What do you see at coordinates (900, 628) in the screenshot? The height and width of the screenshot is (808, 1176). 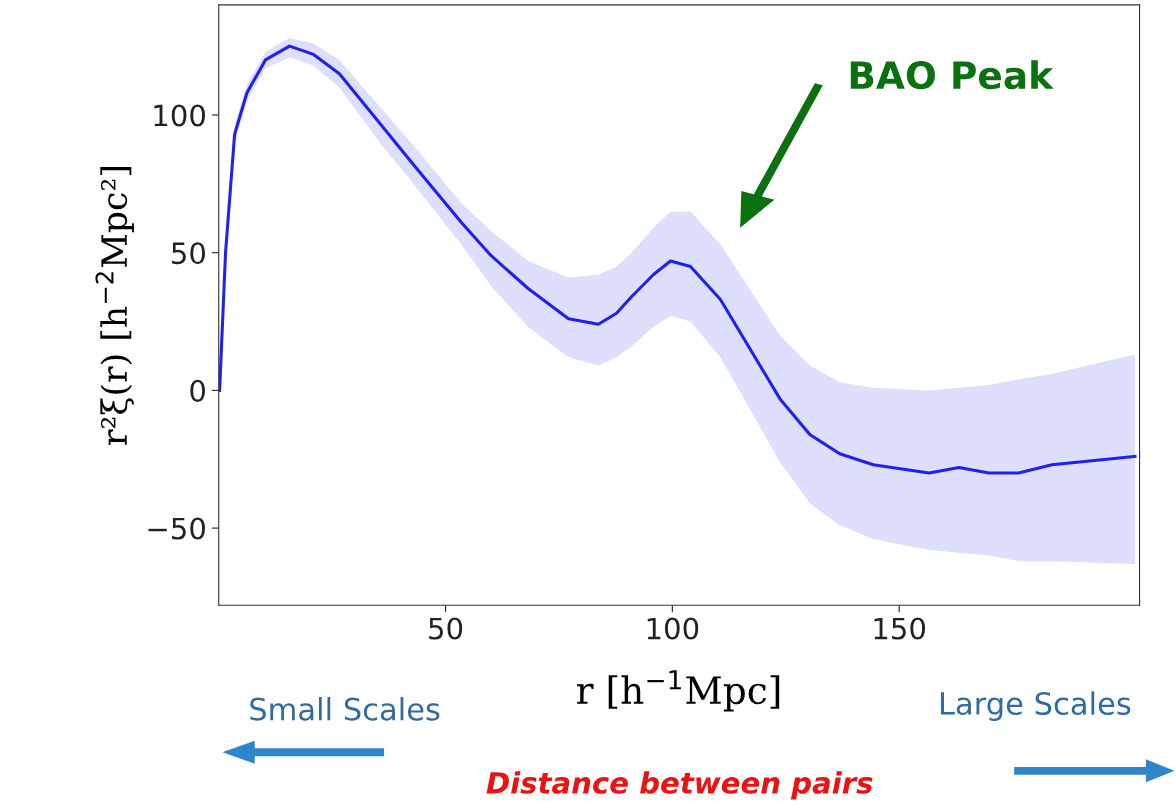 I see `x-tick-label: 150` at bounding box center [900, 628].